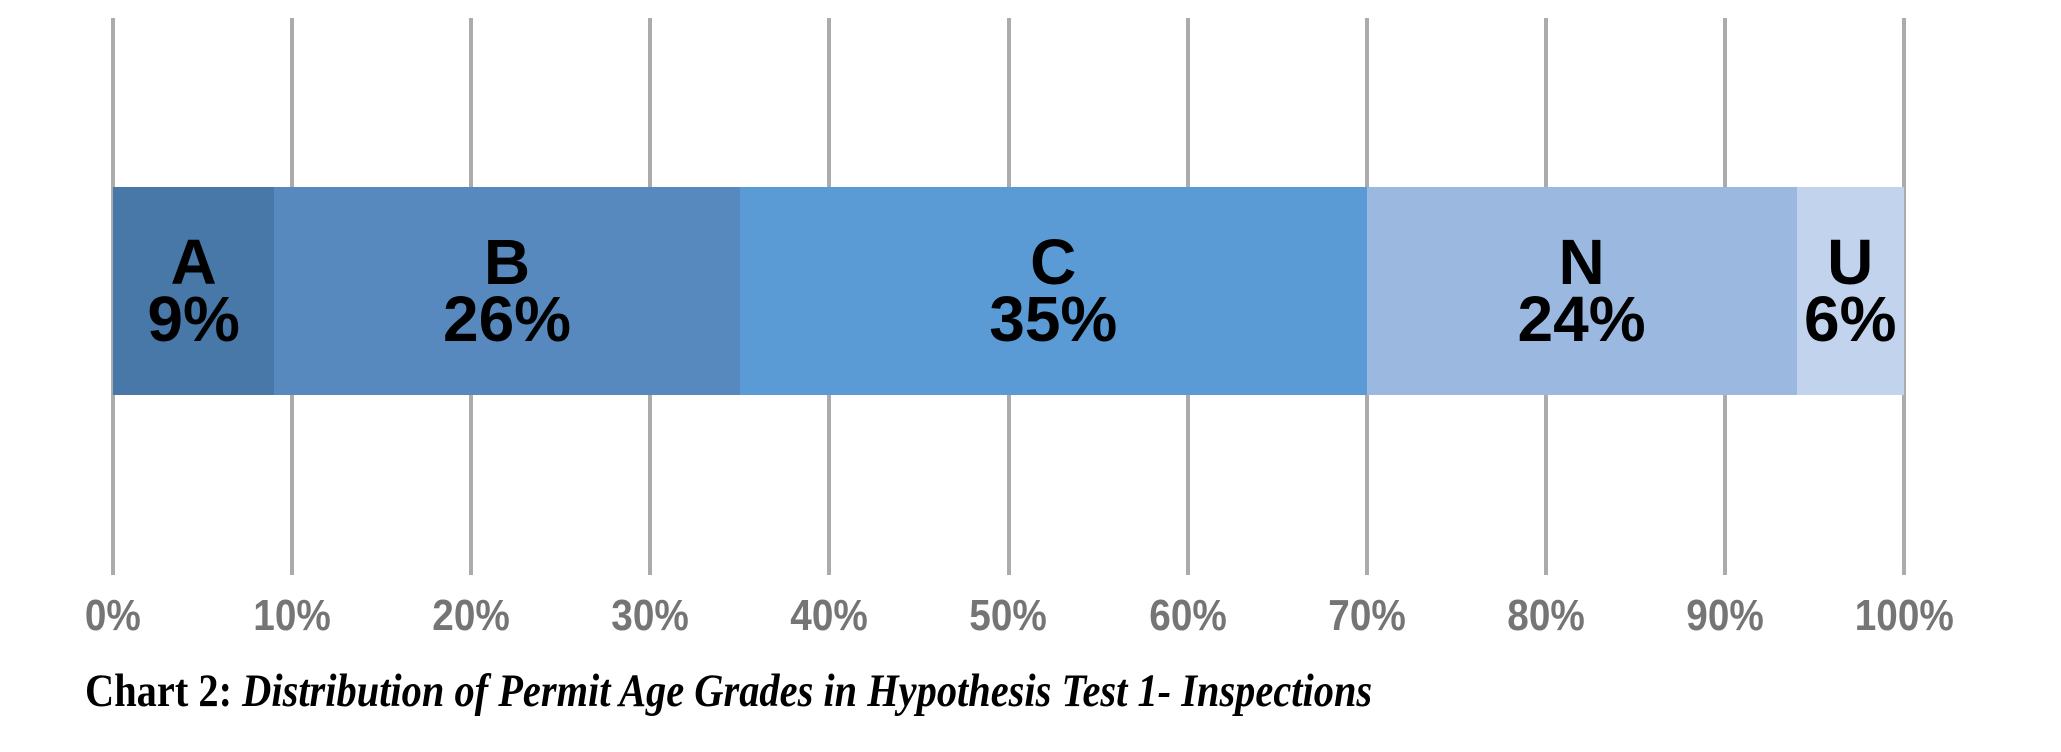 This screenshot has height=752, width=2061. I want to click on bar-segment-U: U 6%, so click(1850, 291).